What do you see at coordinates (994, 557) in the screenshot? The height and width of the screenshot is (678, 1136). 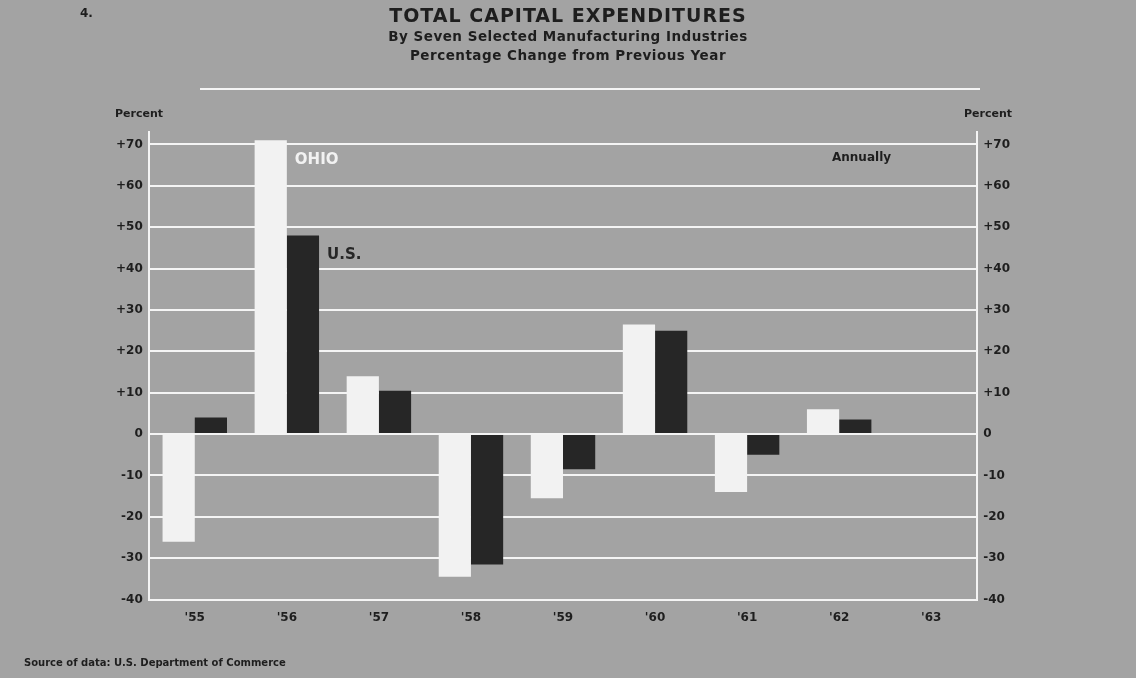 I see `y2-tick-label: -30` at bounding box center [994, 557].